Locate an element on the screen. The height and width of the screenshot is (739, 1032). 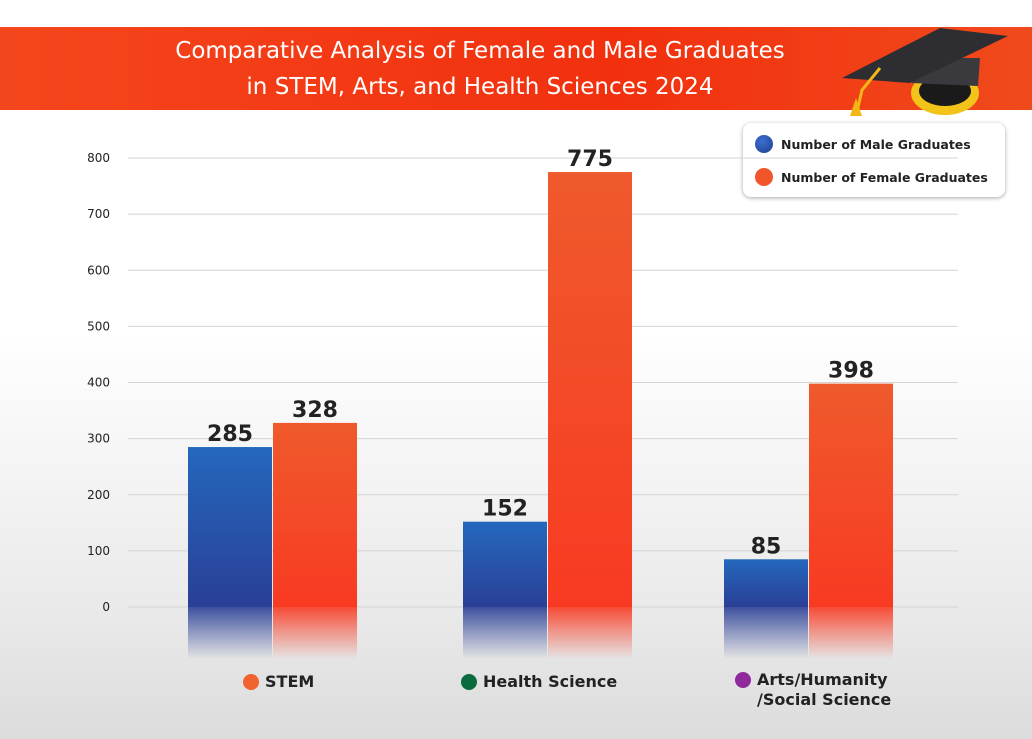
data-label: 328 is located at coordinates (315, 410).